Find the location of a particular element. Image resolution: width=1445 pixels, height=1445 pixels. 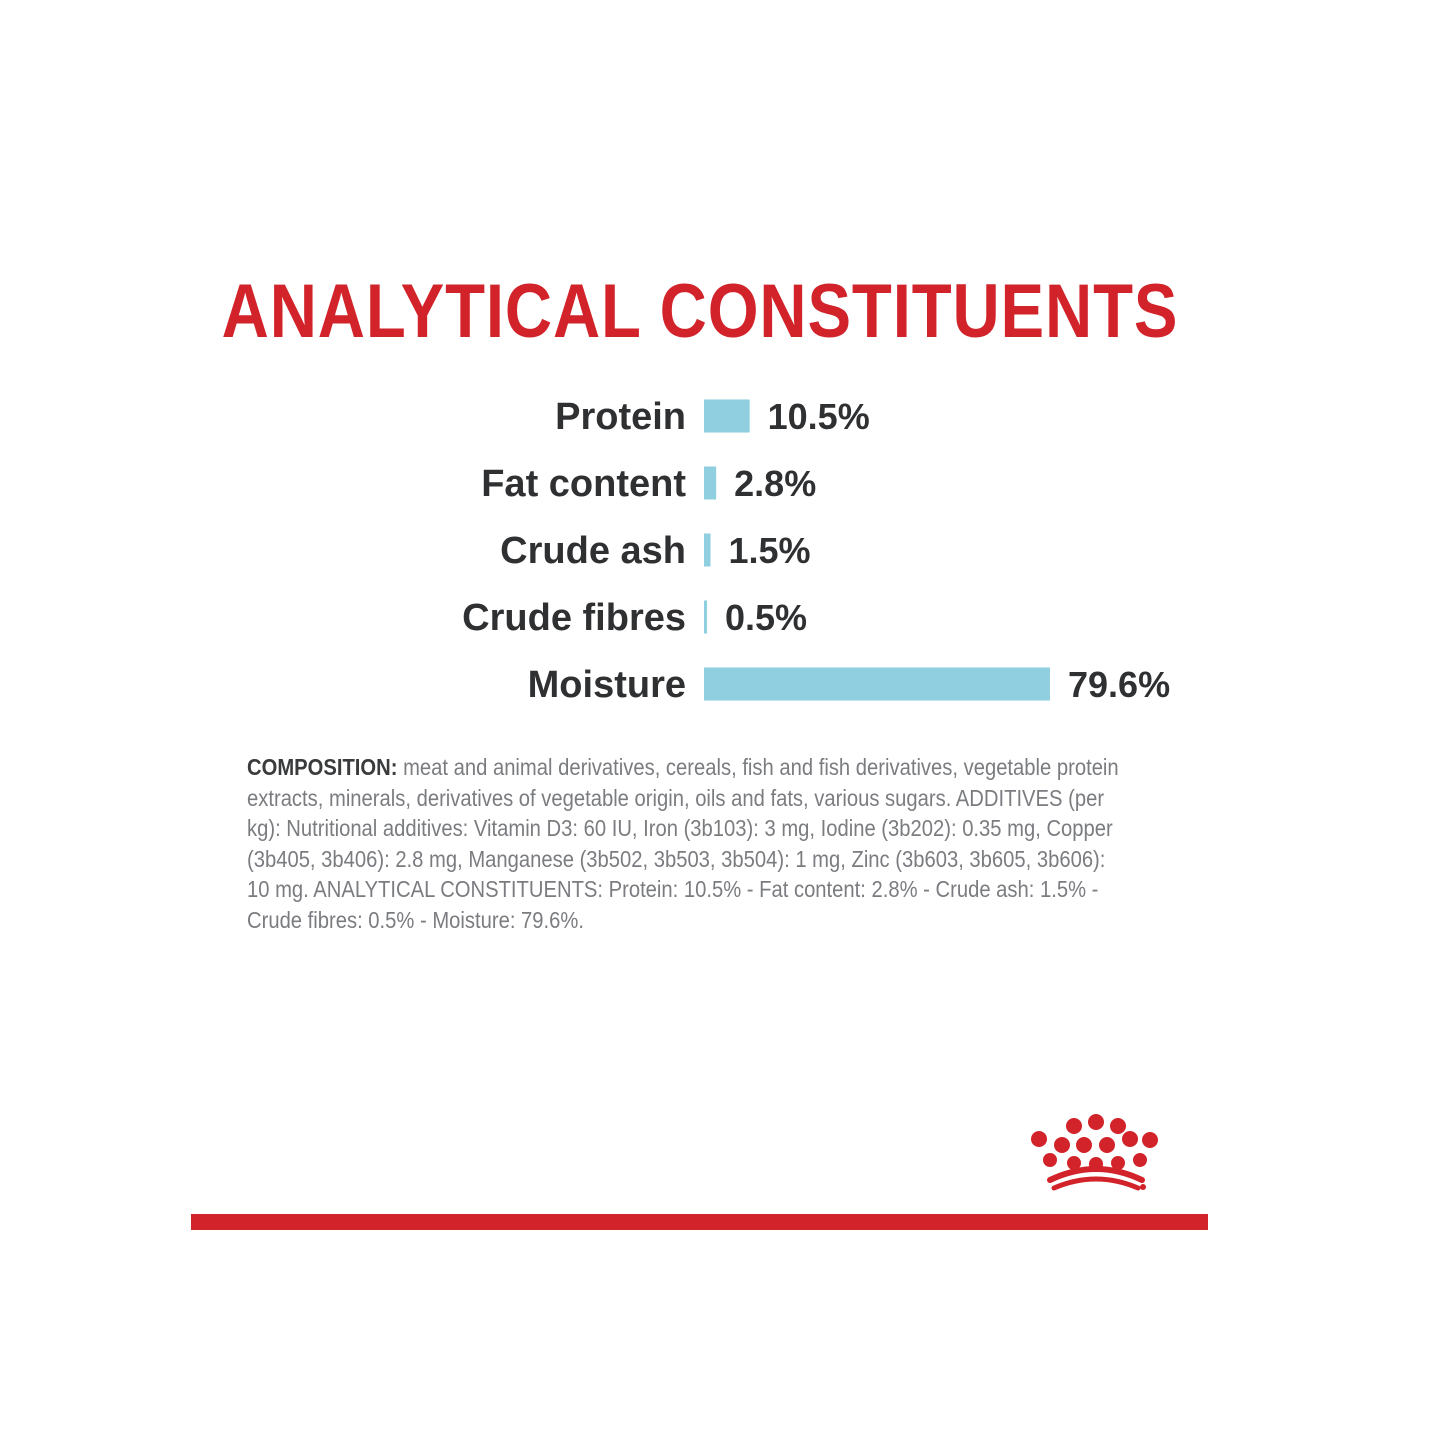

royal-canin-crown-icon is located at coordinates (1094, 1152).